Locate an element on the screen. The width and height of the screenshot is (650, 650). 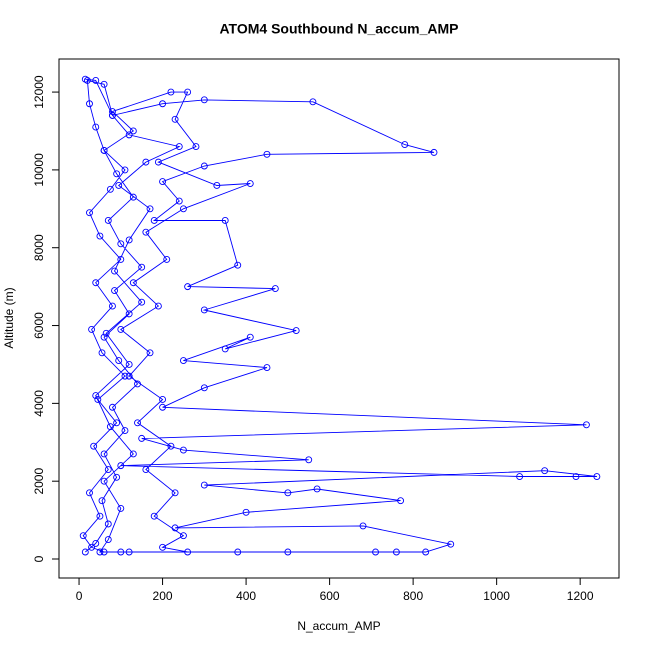
x-tick-label: 800 is located at coordinates (413, 596).